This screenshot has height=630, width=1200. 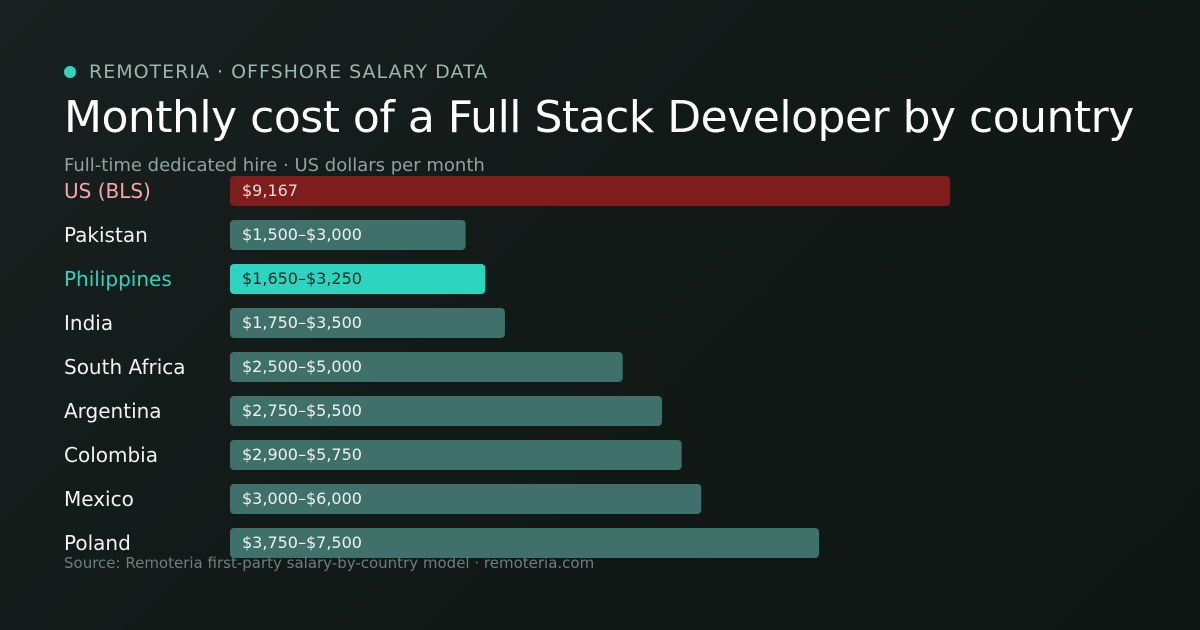 What do you see at coordinates (302, 366) in the screenshot?
I see `value-label-south-africa: $2,500–$5,000` at bounding box center [302, 366].